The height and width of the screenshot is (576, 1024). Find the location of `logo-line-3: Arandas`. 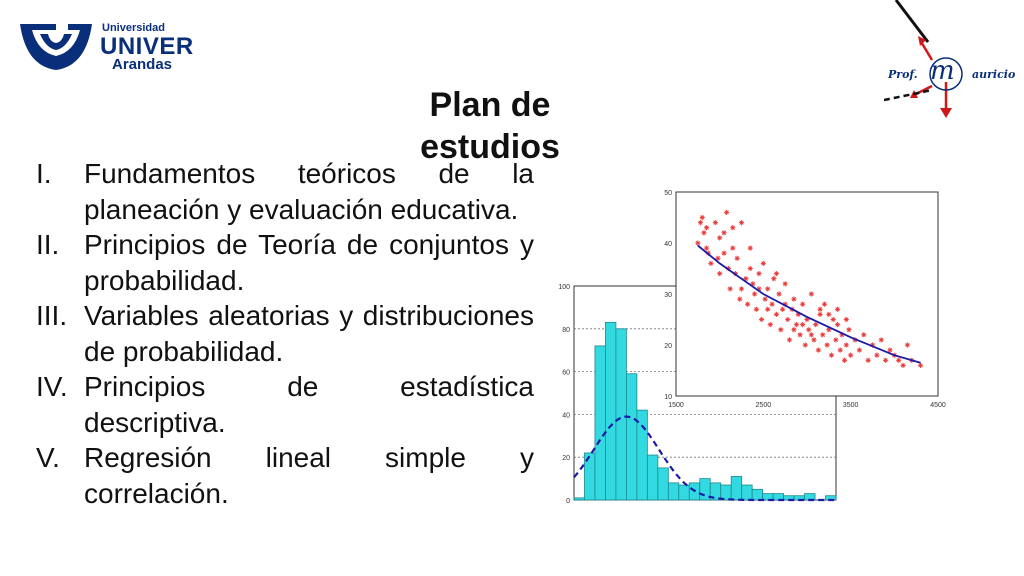

logo-line-3: Arandas is located at coordinates (142, 64).